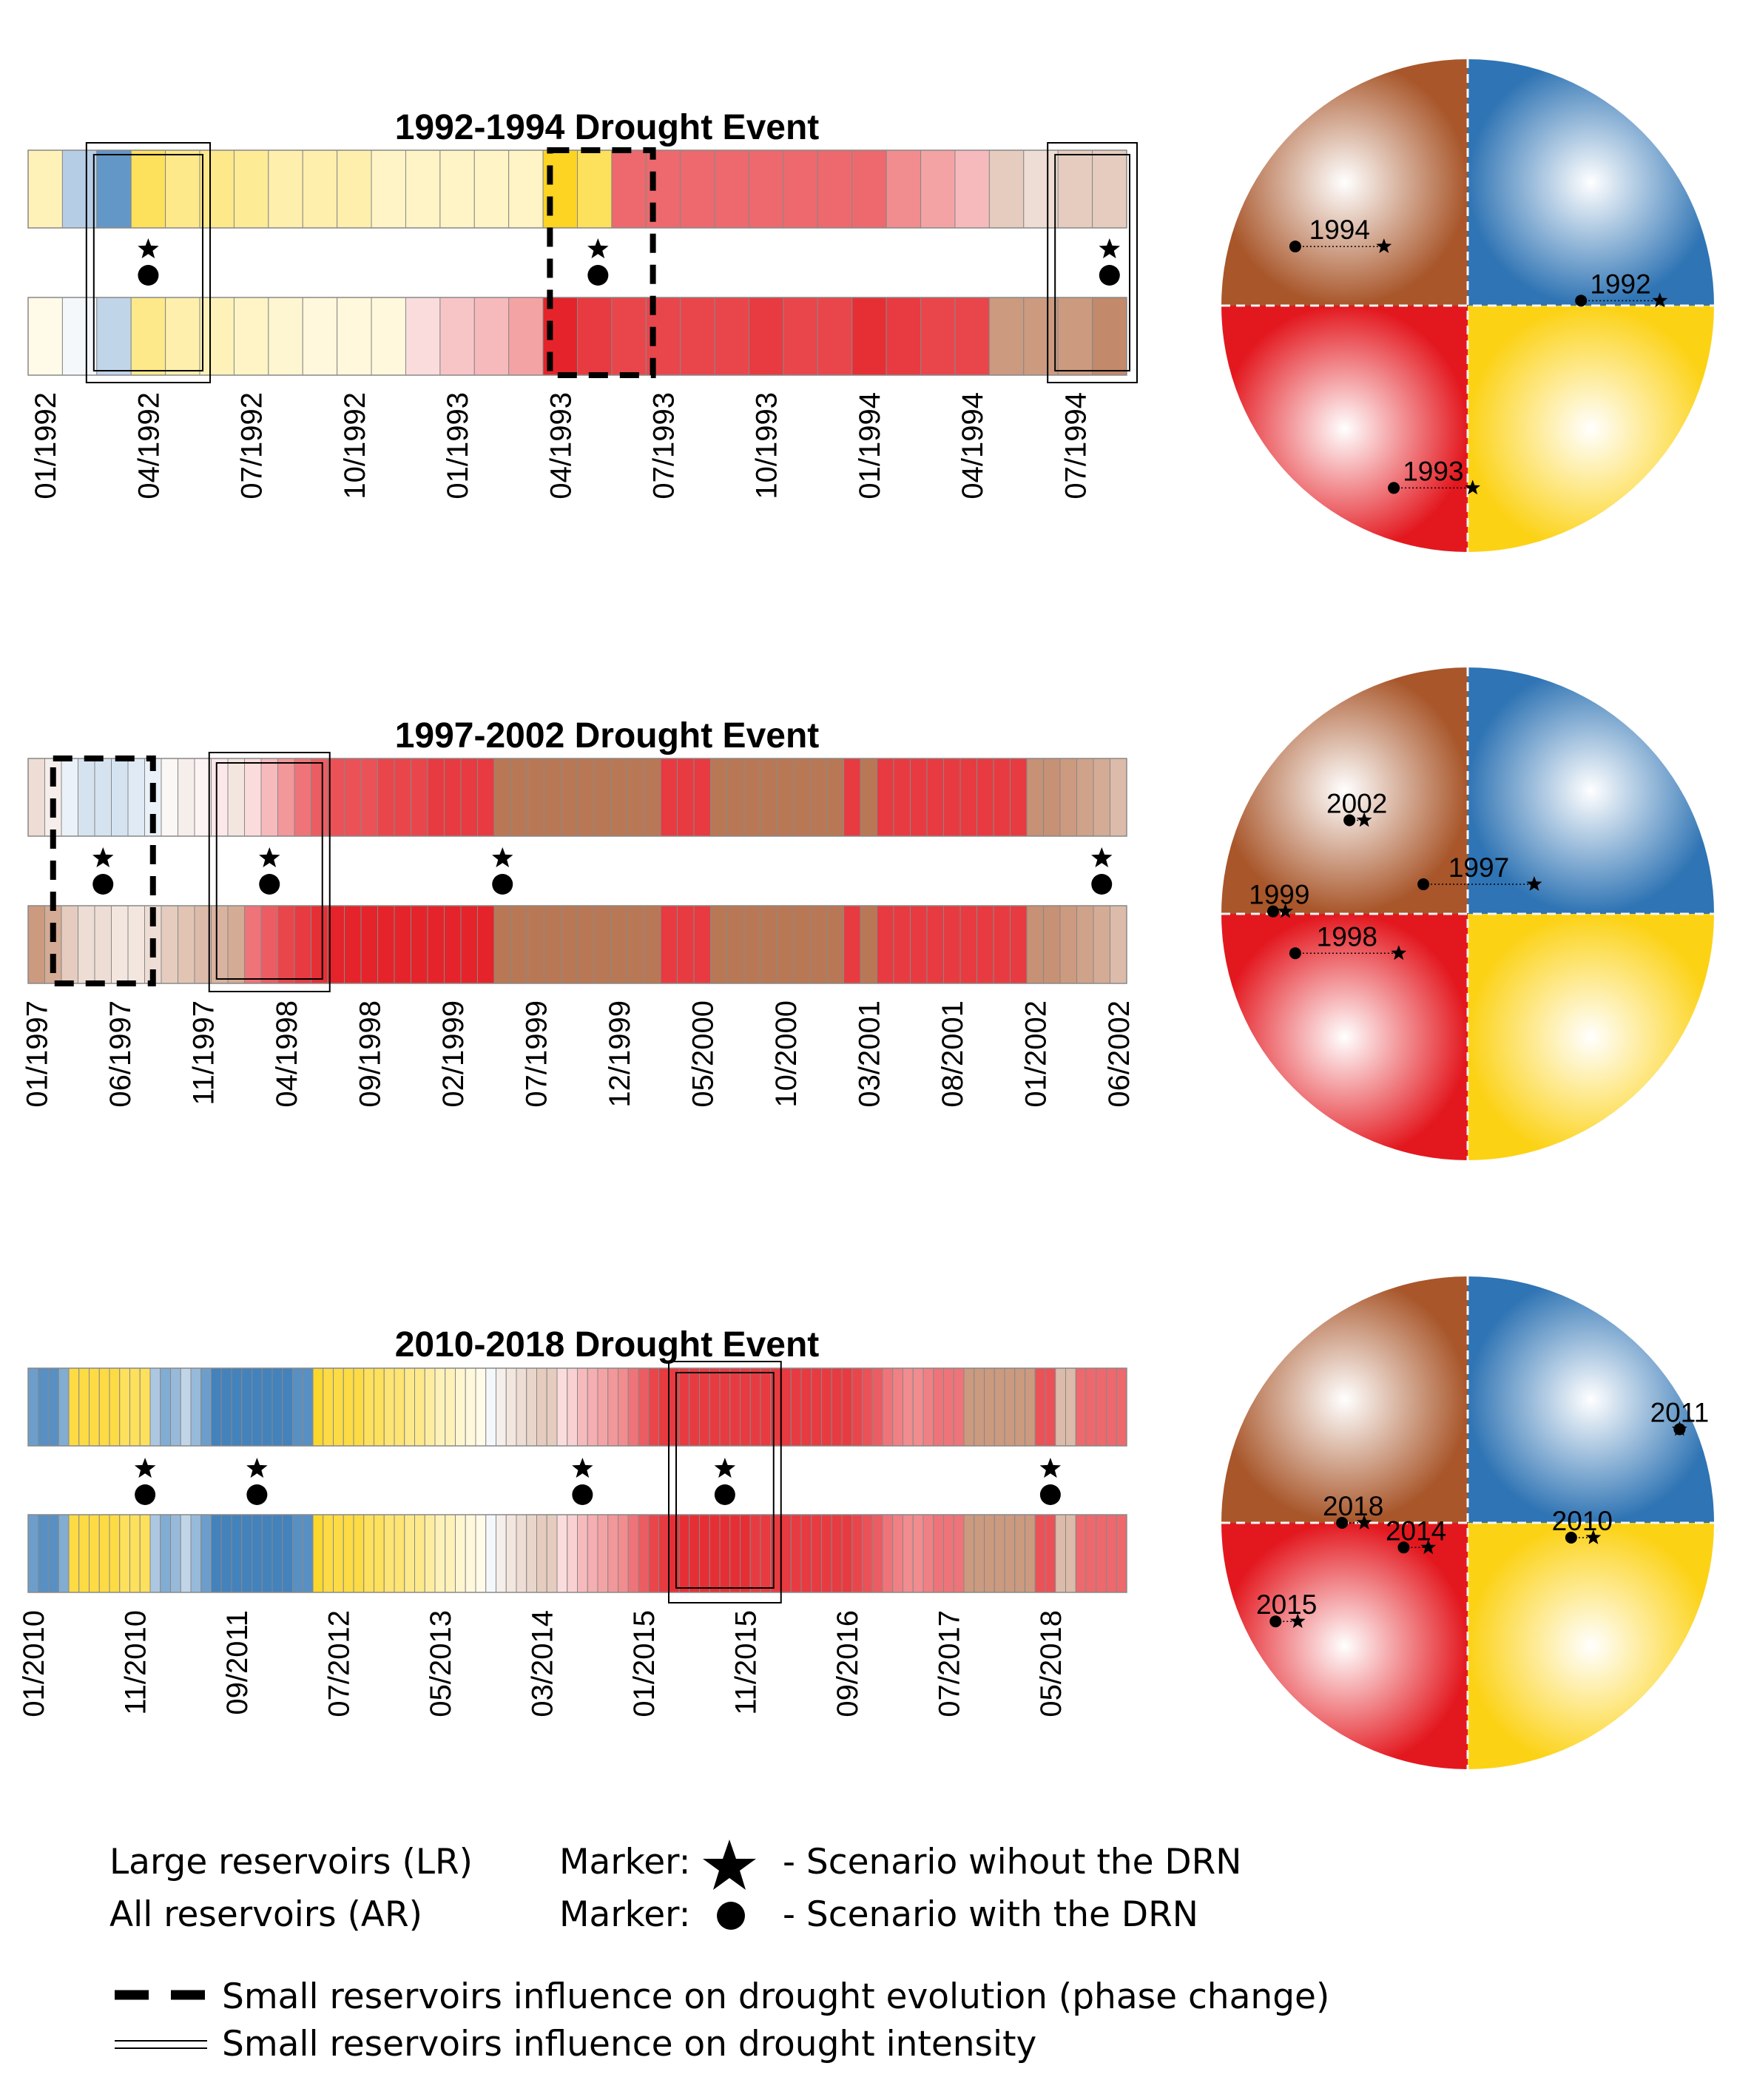  Describe the element at coordinates (252, 445) in the screenshot. I see `x-tick-label: 07/1992` at that location.